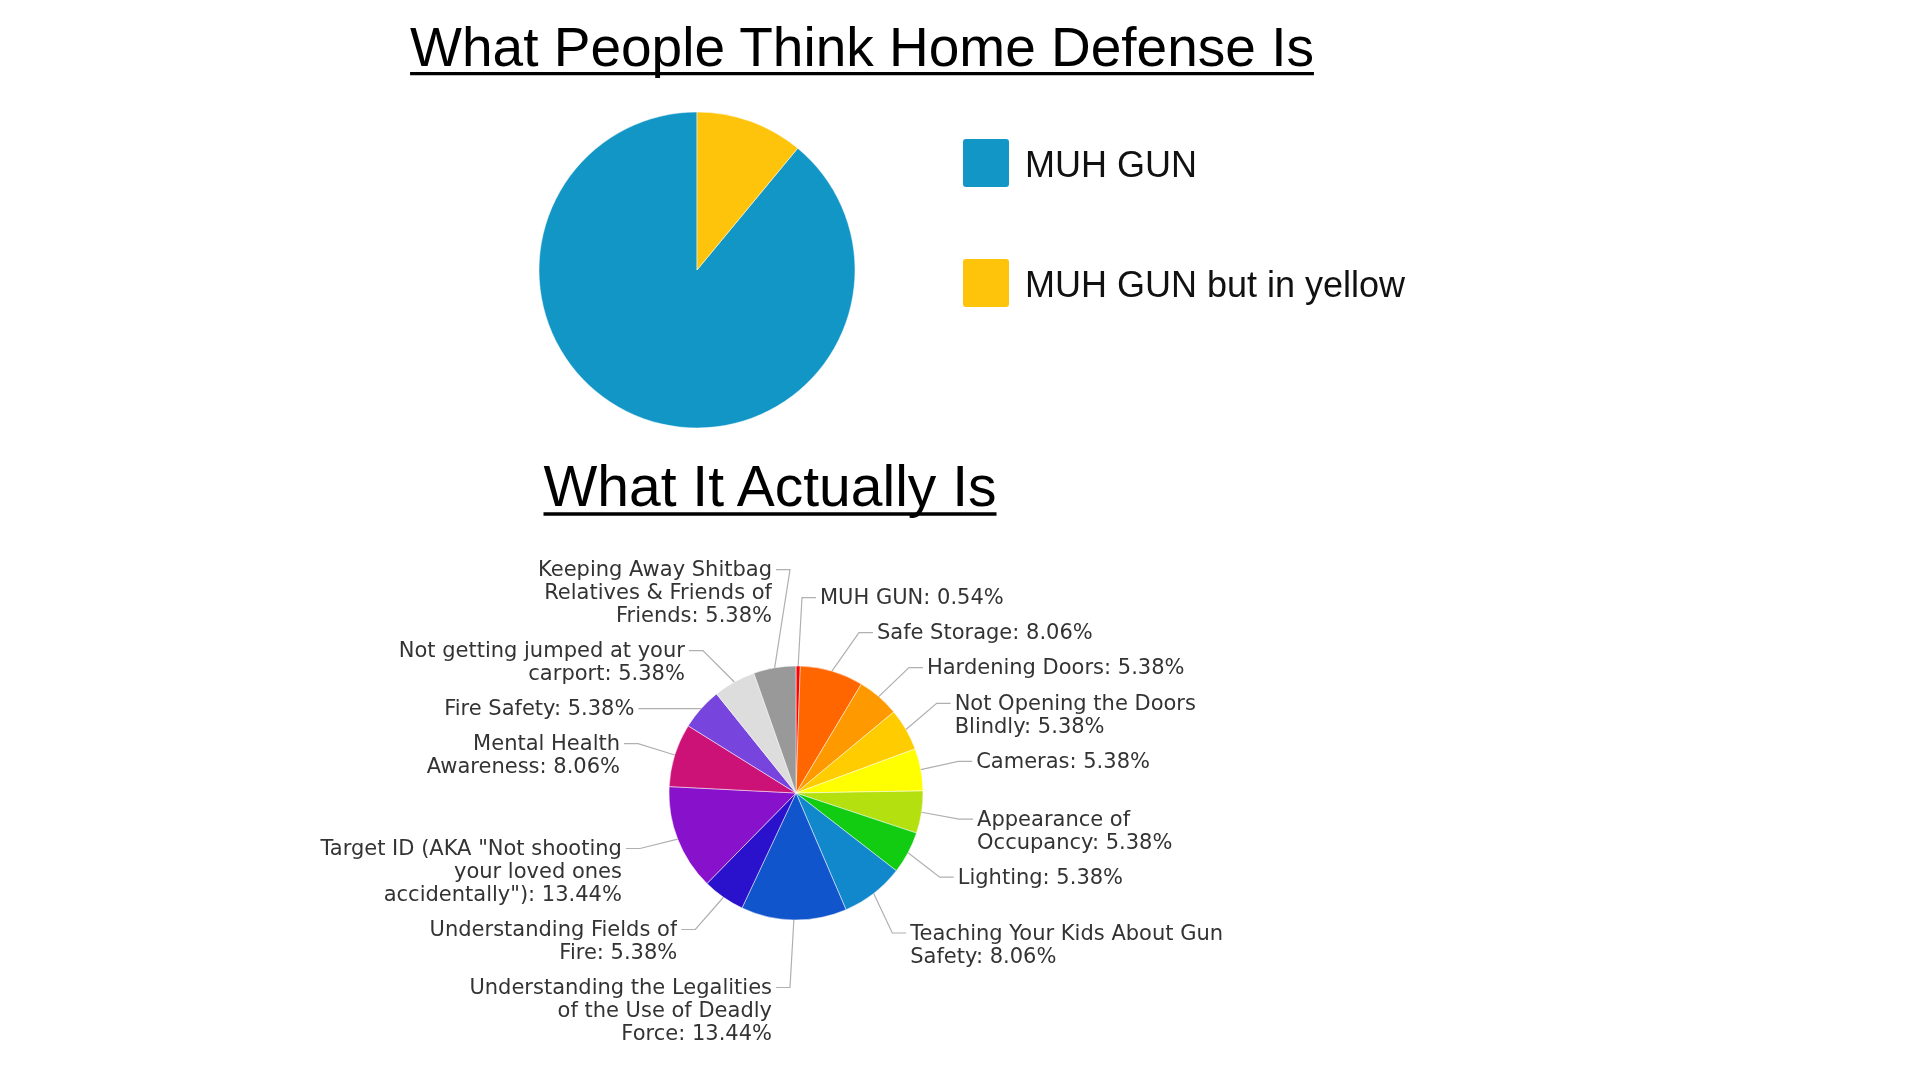 Image resolution: width=1920 pixels, height=1080 pixels. What do you see at coordinates (1075, 714) in the screenshot?
I see `slice-label: Not Opening the Doors Blindly: 5.38%` at bounding box center [1075, 714].